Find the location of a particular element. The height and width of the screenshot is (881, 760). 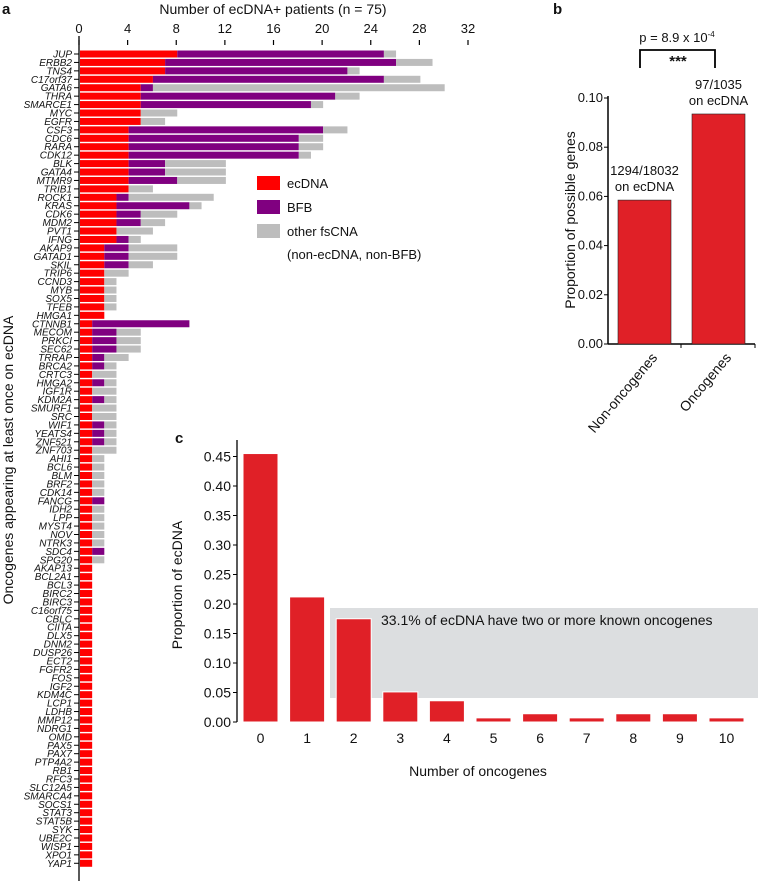

bar-10-oncogenes is located at coordinates (726, 720).